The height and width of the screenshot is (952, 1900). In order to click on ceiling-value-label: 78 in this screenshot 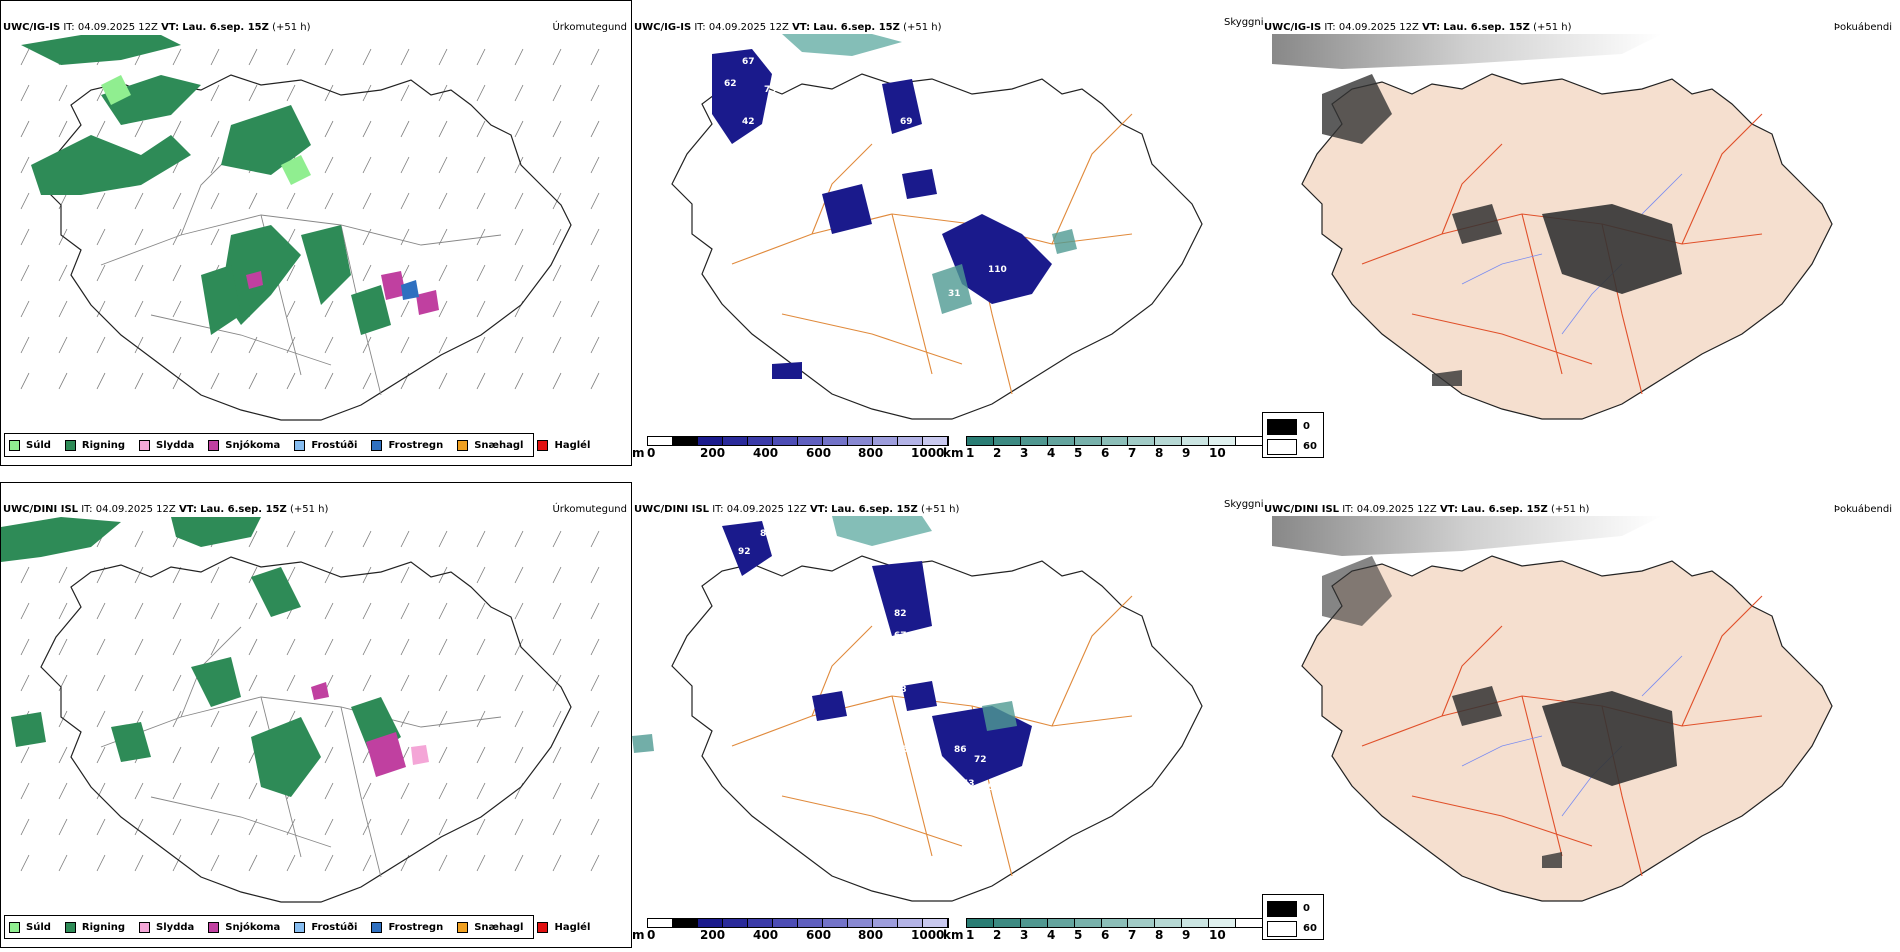, I will do `click(900, 690)`.